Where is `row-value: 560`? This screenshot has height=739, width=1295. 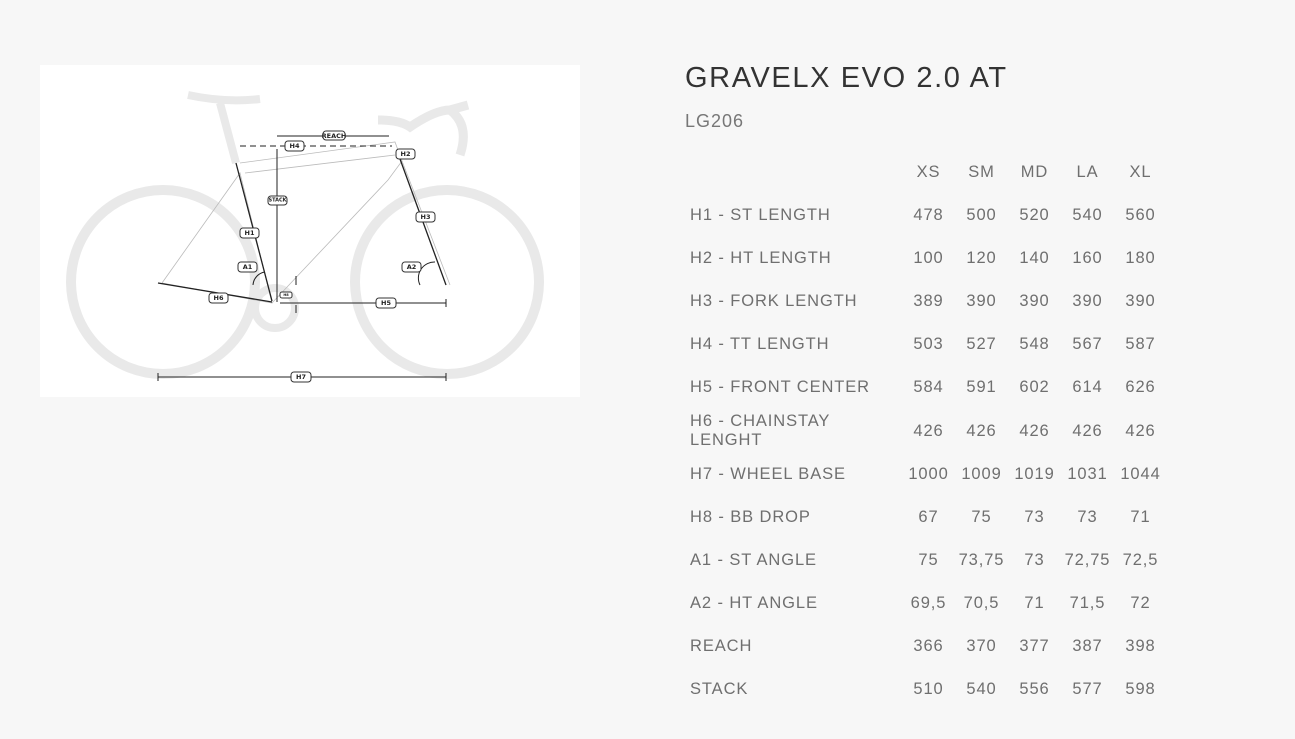
row-value: 560 is located at coordinates (1140, 215).